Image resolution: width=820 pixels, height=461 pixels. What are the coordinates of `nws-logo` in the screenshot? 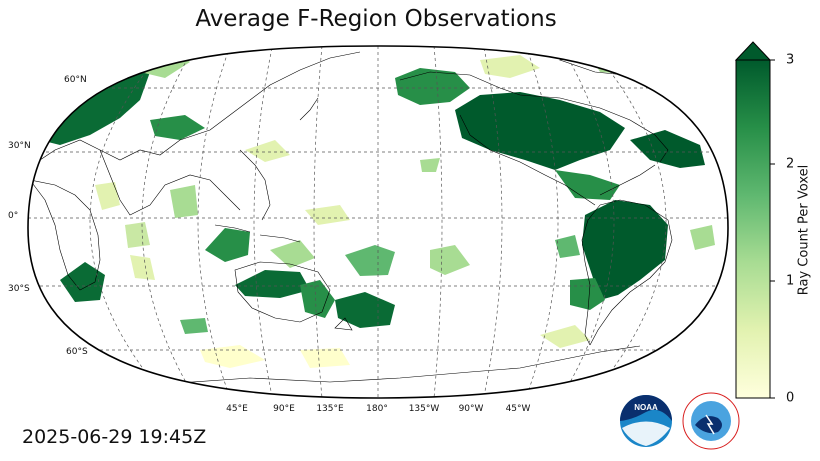 It's located at (711, 421).